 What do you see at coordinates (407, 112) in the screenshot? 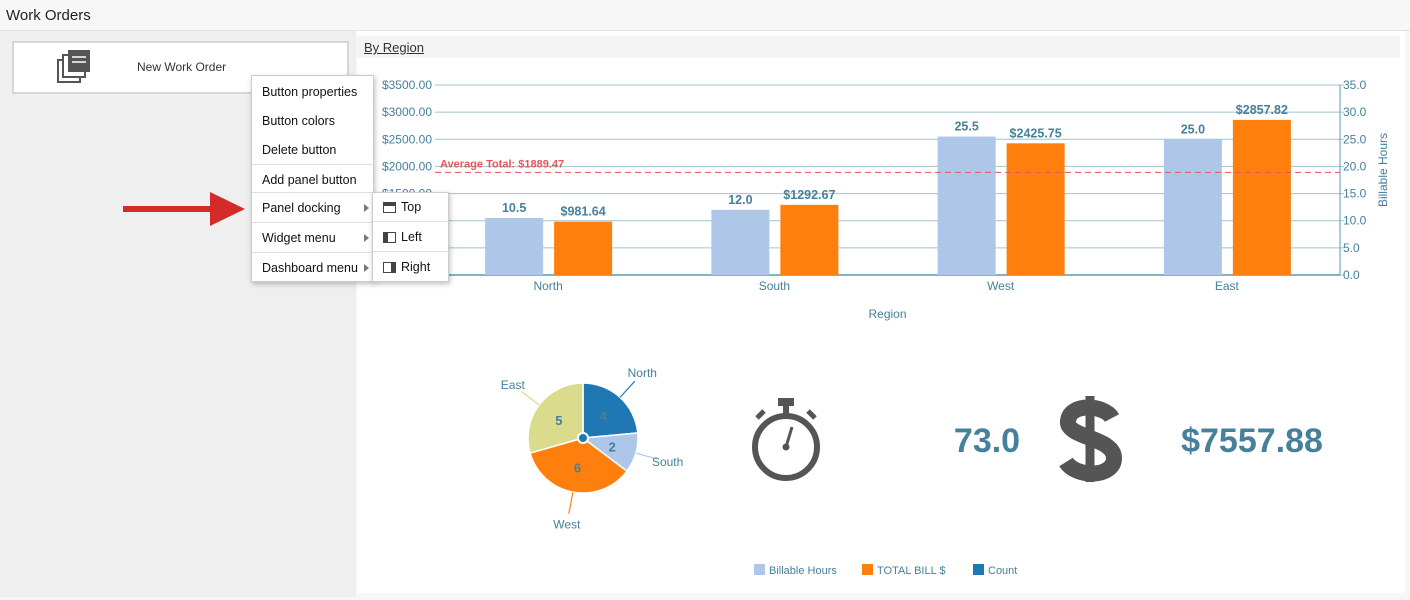
I see `y-tick-label: $3000.00` at bounding box center [407, 112].